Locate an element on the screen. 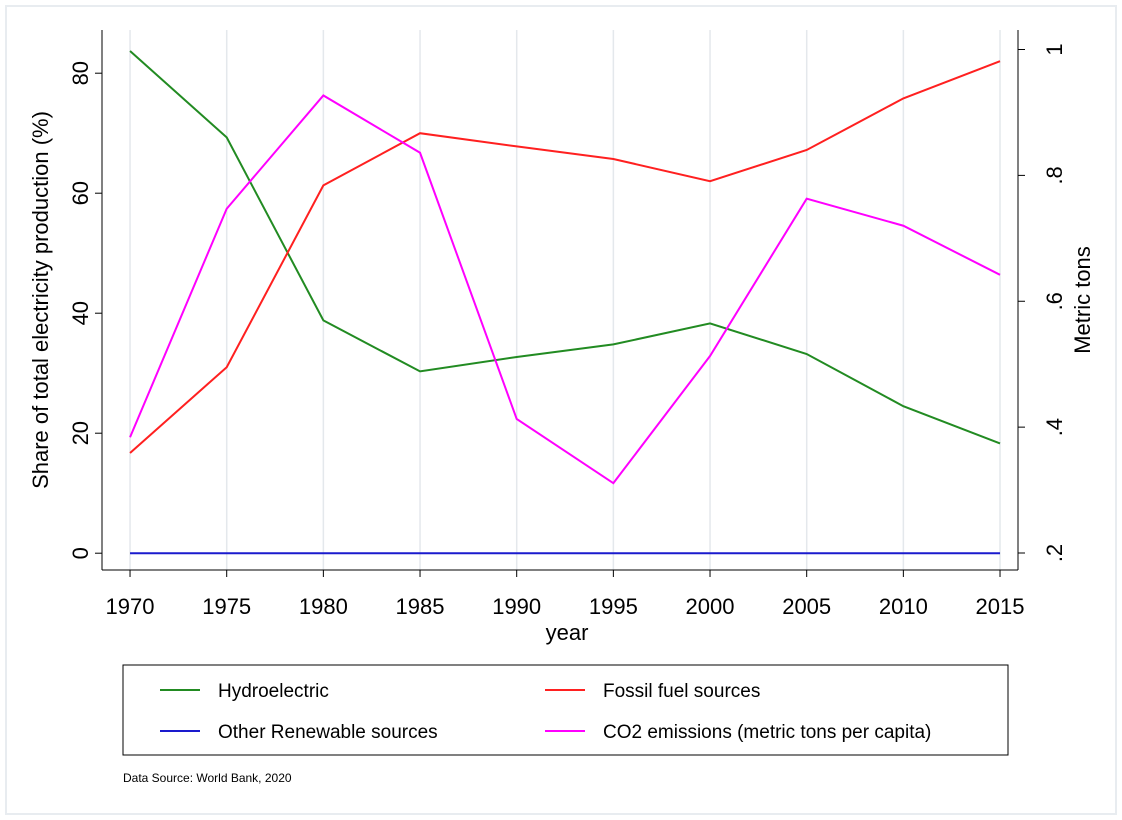  y-tick-label: 60 is located at coordinates (80, 193).